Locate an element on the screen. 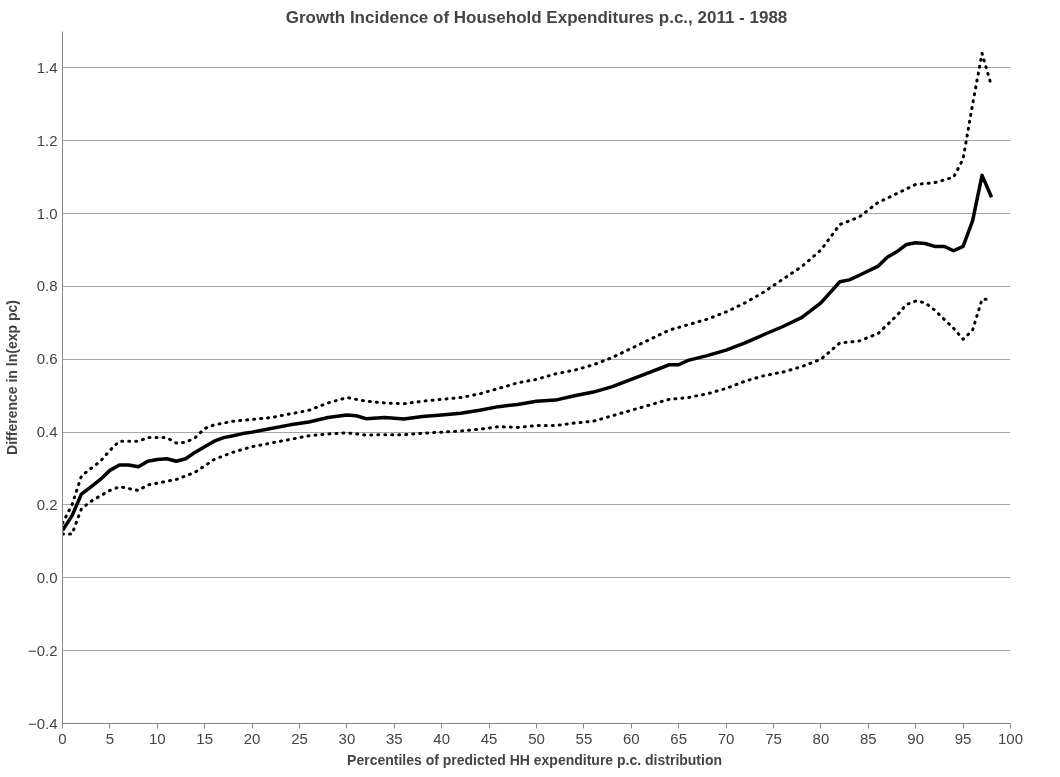  x-tick-label: 15 is located at coordinates (205, 738).